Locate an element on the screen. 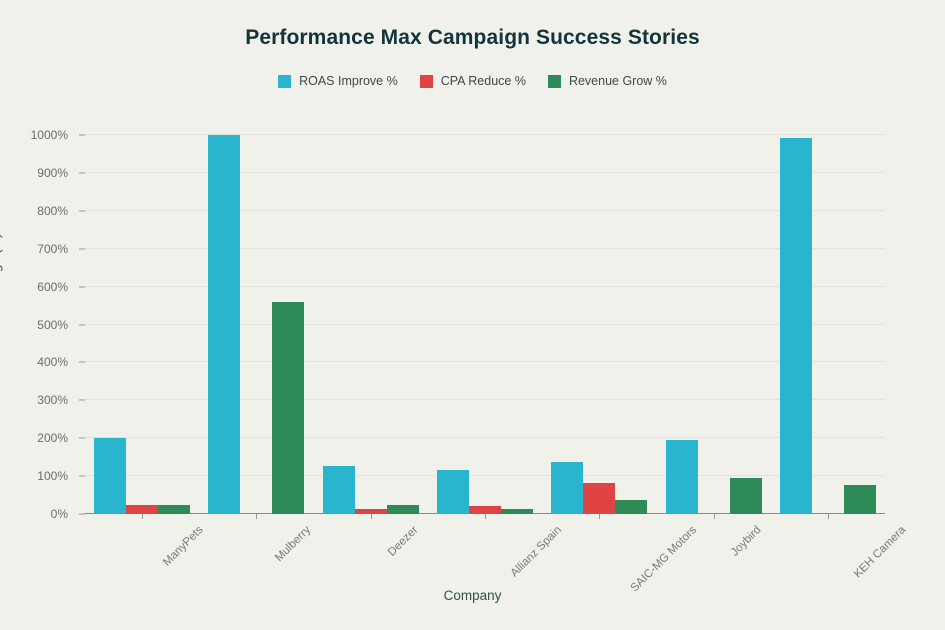 The image size is (945, 630). y-axis-tick-label: 500% is located at coordinates (52, 324).